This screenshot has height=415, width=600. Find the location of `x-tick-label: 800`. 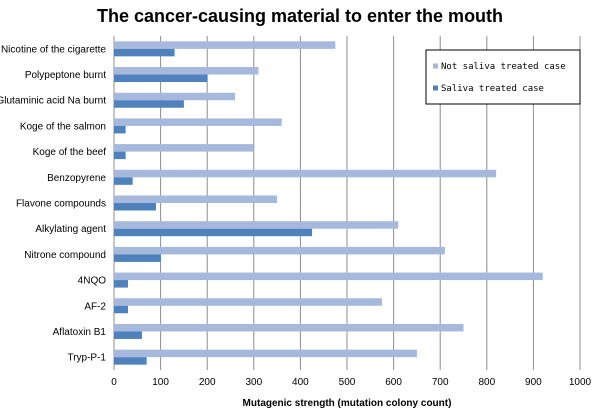

x-tick-label: 800 is located at coordinates (486, 382).